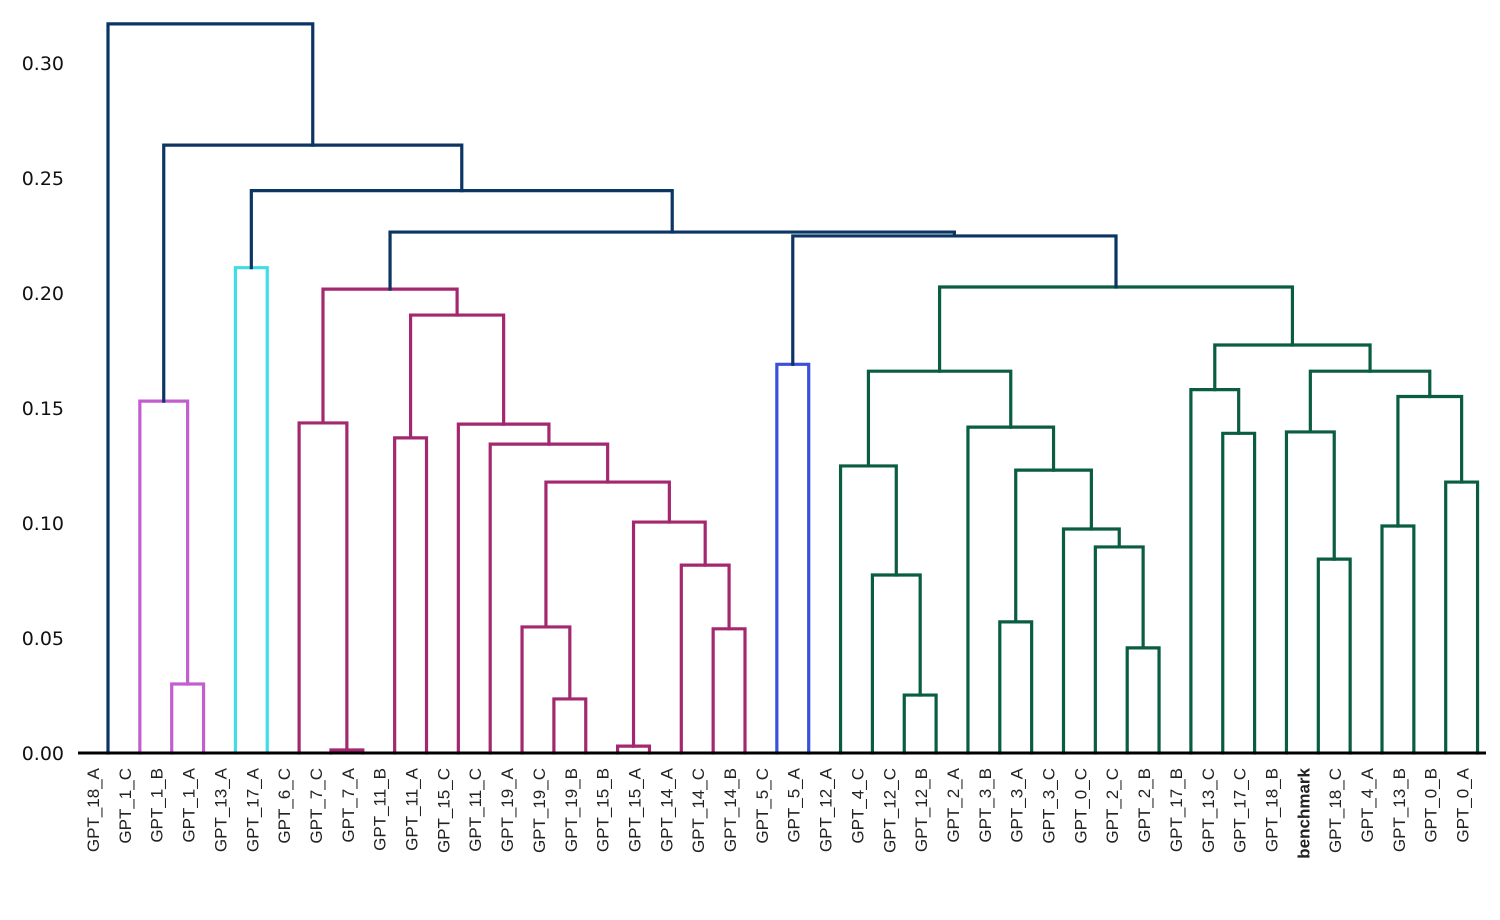 The width and height of the screenshot is (1500, 920). Describe the element at coordinates (794, 804) in the screenshot. I see `leaf-label: GPT_5_A` at that location.